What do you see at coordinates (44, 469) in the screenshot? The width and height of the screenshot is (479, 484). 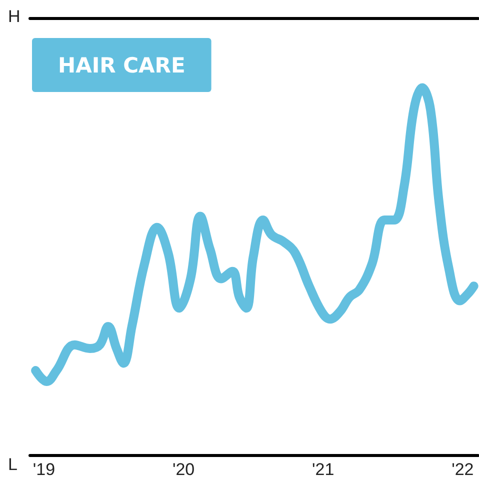 I see `x-tick-label: '19` at bounding box center [44, 469].